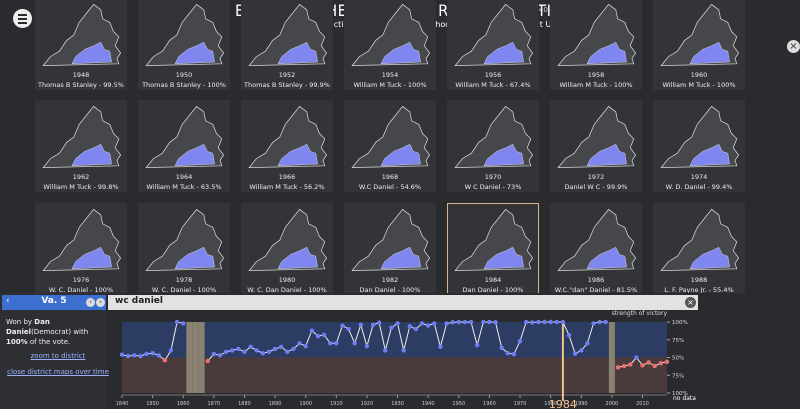  Describe the element at coordinates (8, 301) in the screenshot. I see `prev-button: ‹` at that location.